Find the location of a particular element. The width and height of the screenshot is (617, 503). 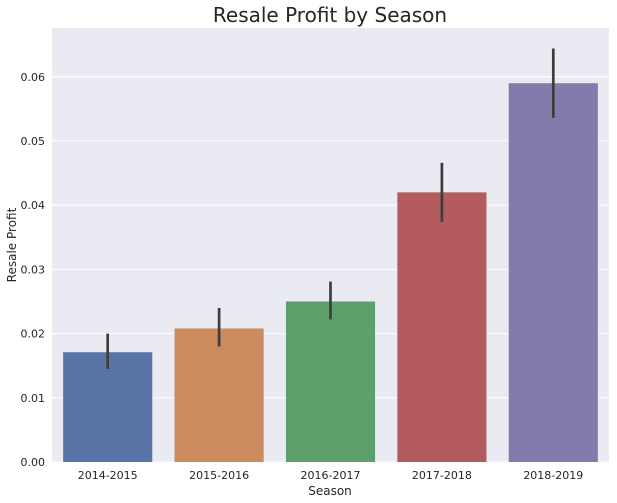

y-axis-ticks: 0.00 0.01 0.02 0.03 0.04 0.05 0.06 is located at coordinates (33, 270).